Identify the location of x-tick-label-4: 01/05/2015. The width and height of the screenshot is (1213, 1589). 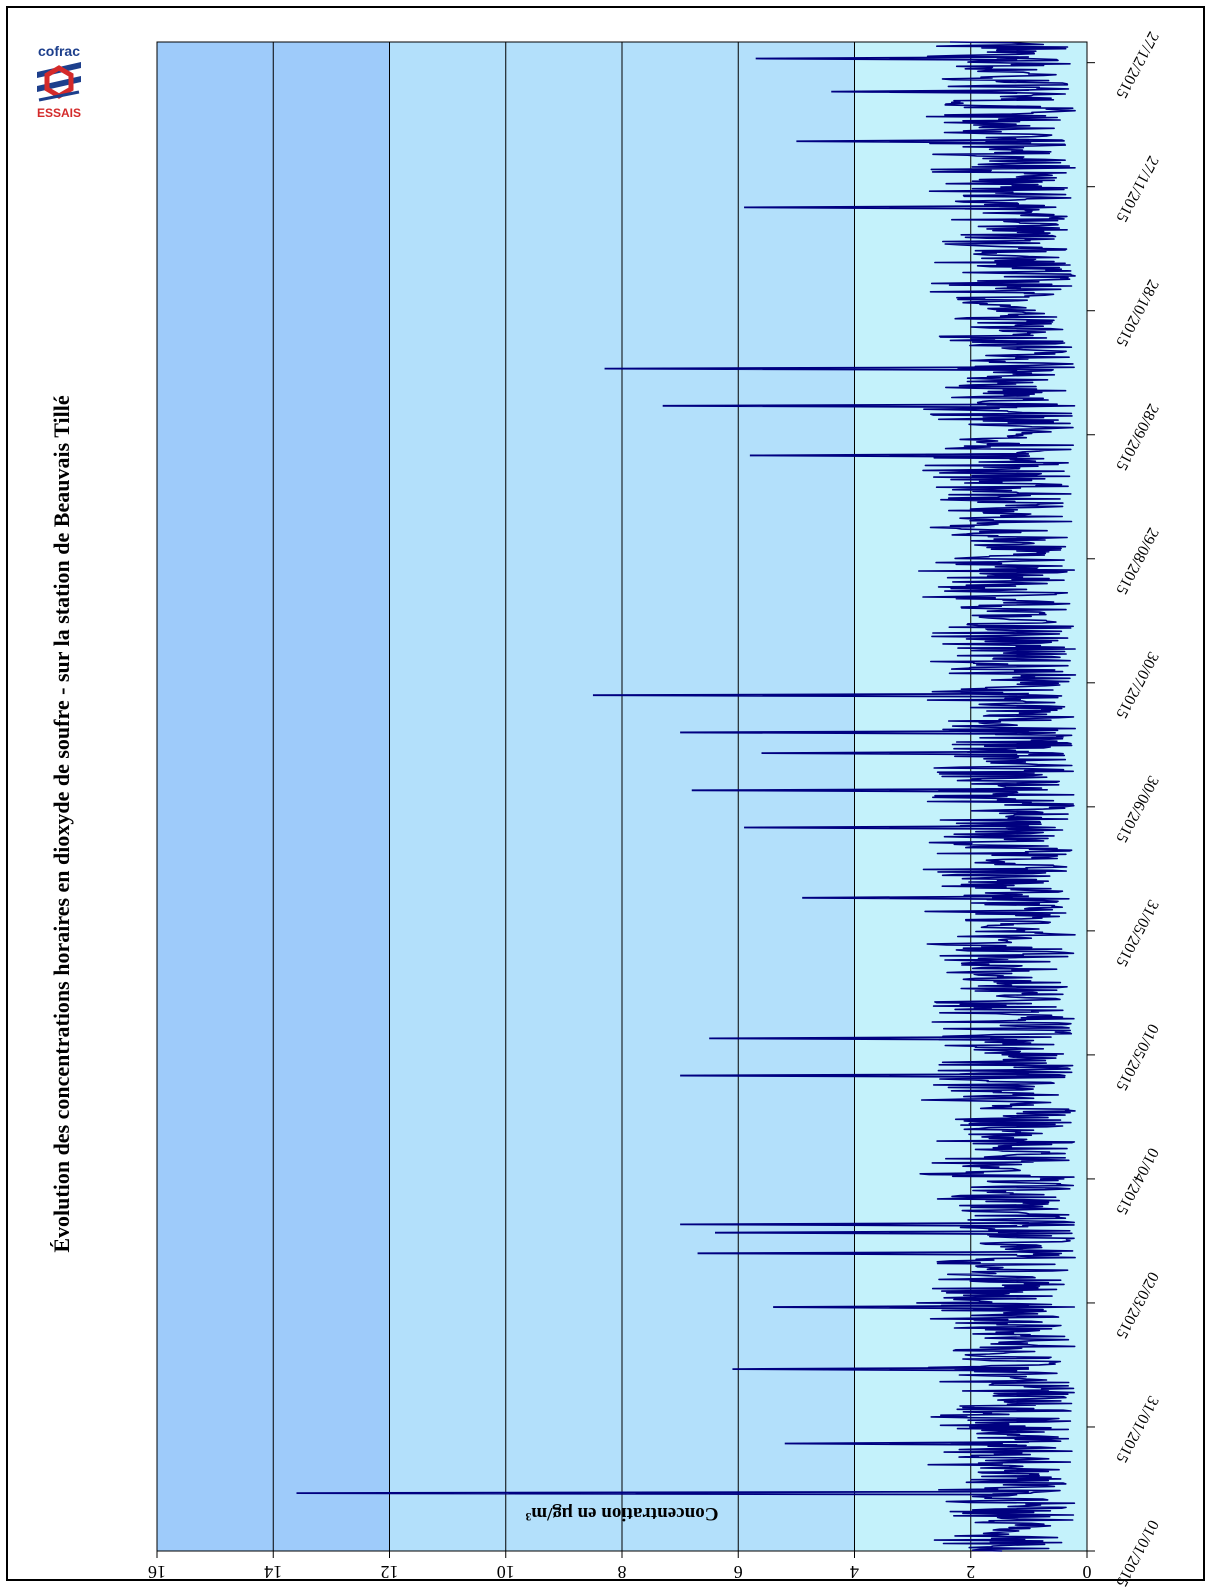
(1136, 1057).